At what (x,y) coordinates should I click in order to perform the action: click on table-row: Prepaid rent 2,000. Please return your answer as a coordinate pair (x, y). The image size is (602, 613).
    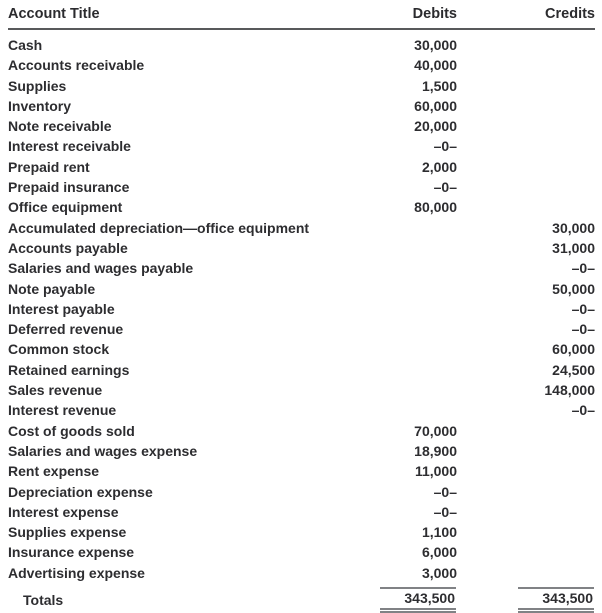
    Looking at the image, I should click on (301, 167).